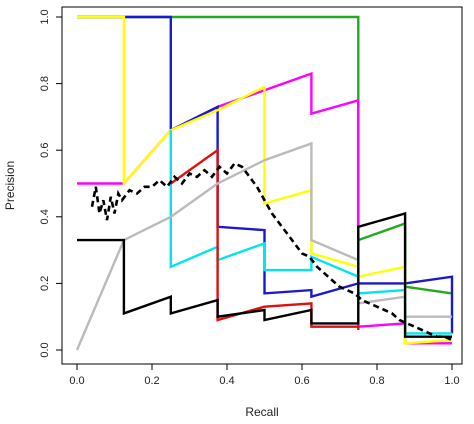 This screenshot has height=424, width=474. I want to click on x-axis: 0.0 0.2 0.4 0.6 0.8 1.0, so click(264, 375).